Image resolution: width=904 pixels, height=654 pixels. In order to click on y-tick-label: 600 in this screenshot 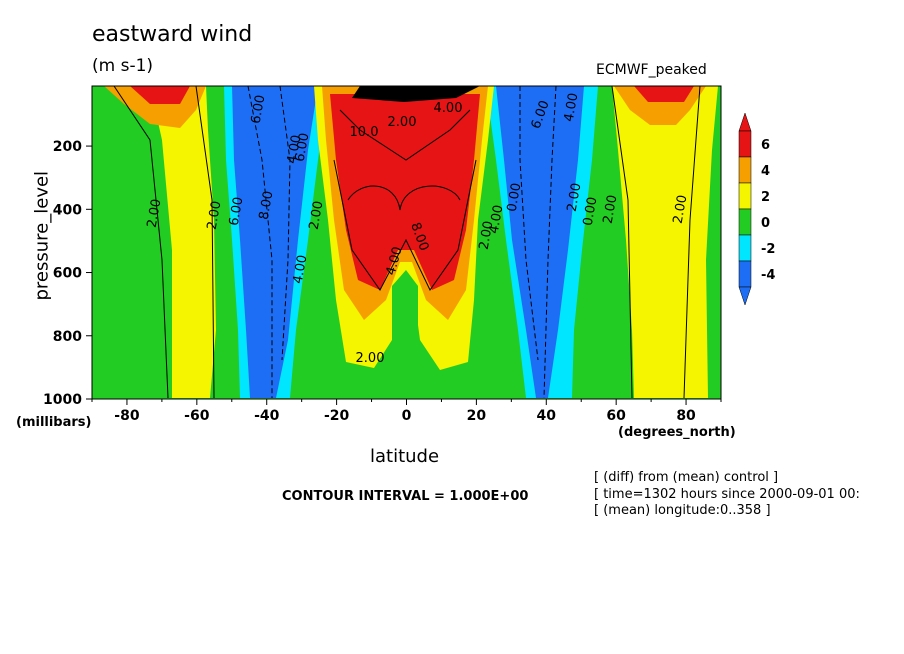, I will do `click(67, 274)`.